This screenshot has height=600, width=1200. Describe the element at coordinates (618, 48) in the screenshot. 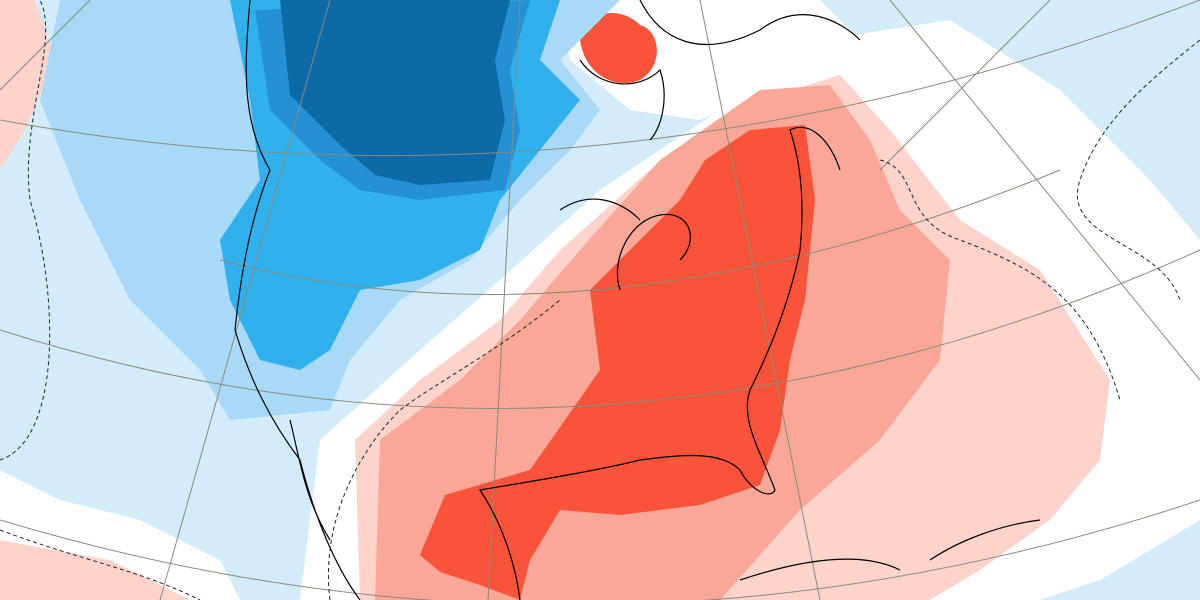

I see `warm-anomaly-strong` at that location.